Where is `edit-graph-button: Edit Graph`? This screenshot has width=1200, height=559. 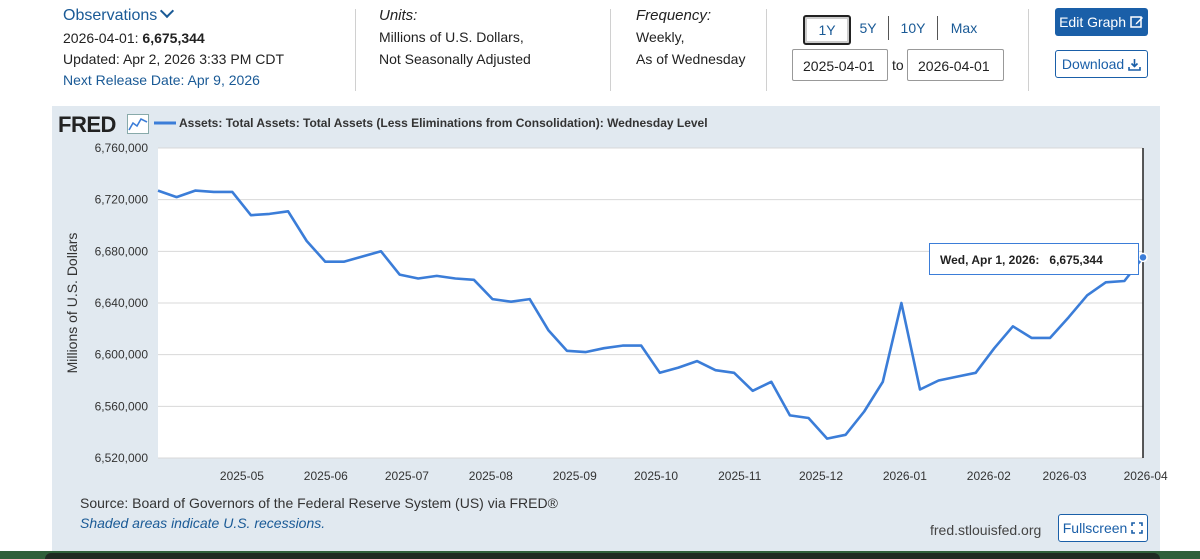 edit-graph-button: Edit Graph is located at coordinates (1101, 22).